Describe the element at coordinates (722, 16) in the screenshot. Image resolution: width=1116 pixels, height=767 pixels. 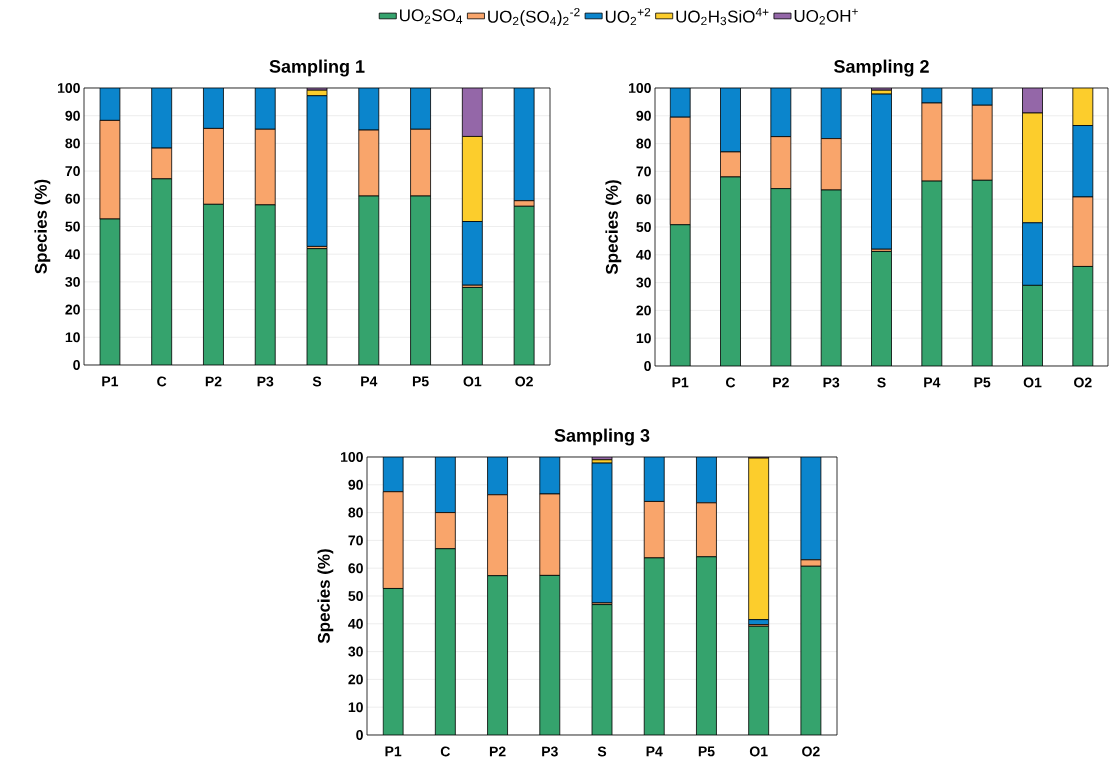
I see `legend-label: UO$_{2}$H$_{3}$SiO$^{4+}$` at that location.